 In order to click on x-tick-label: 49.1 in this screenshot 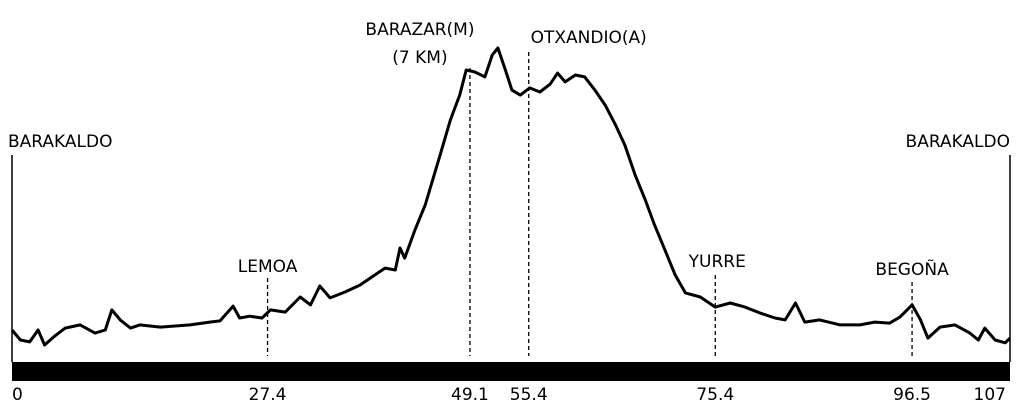, I will do `click(470, 395)`.